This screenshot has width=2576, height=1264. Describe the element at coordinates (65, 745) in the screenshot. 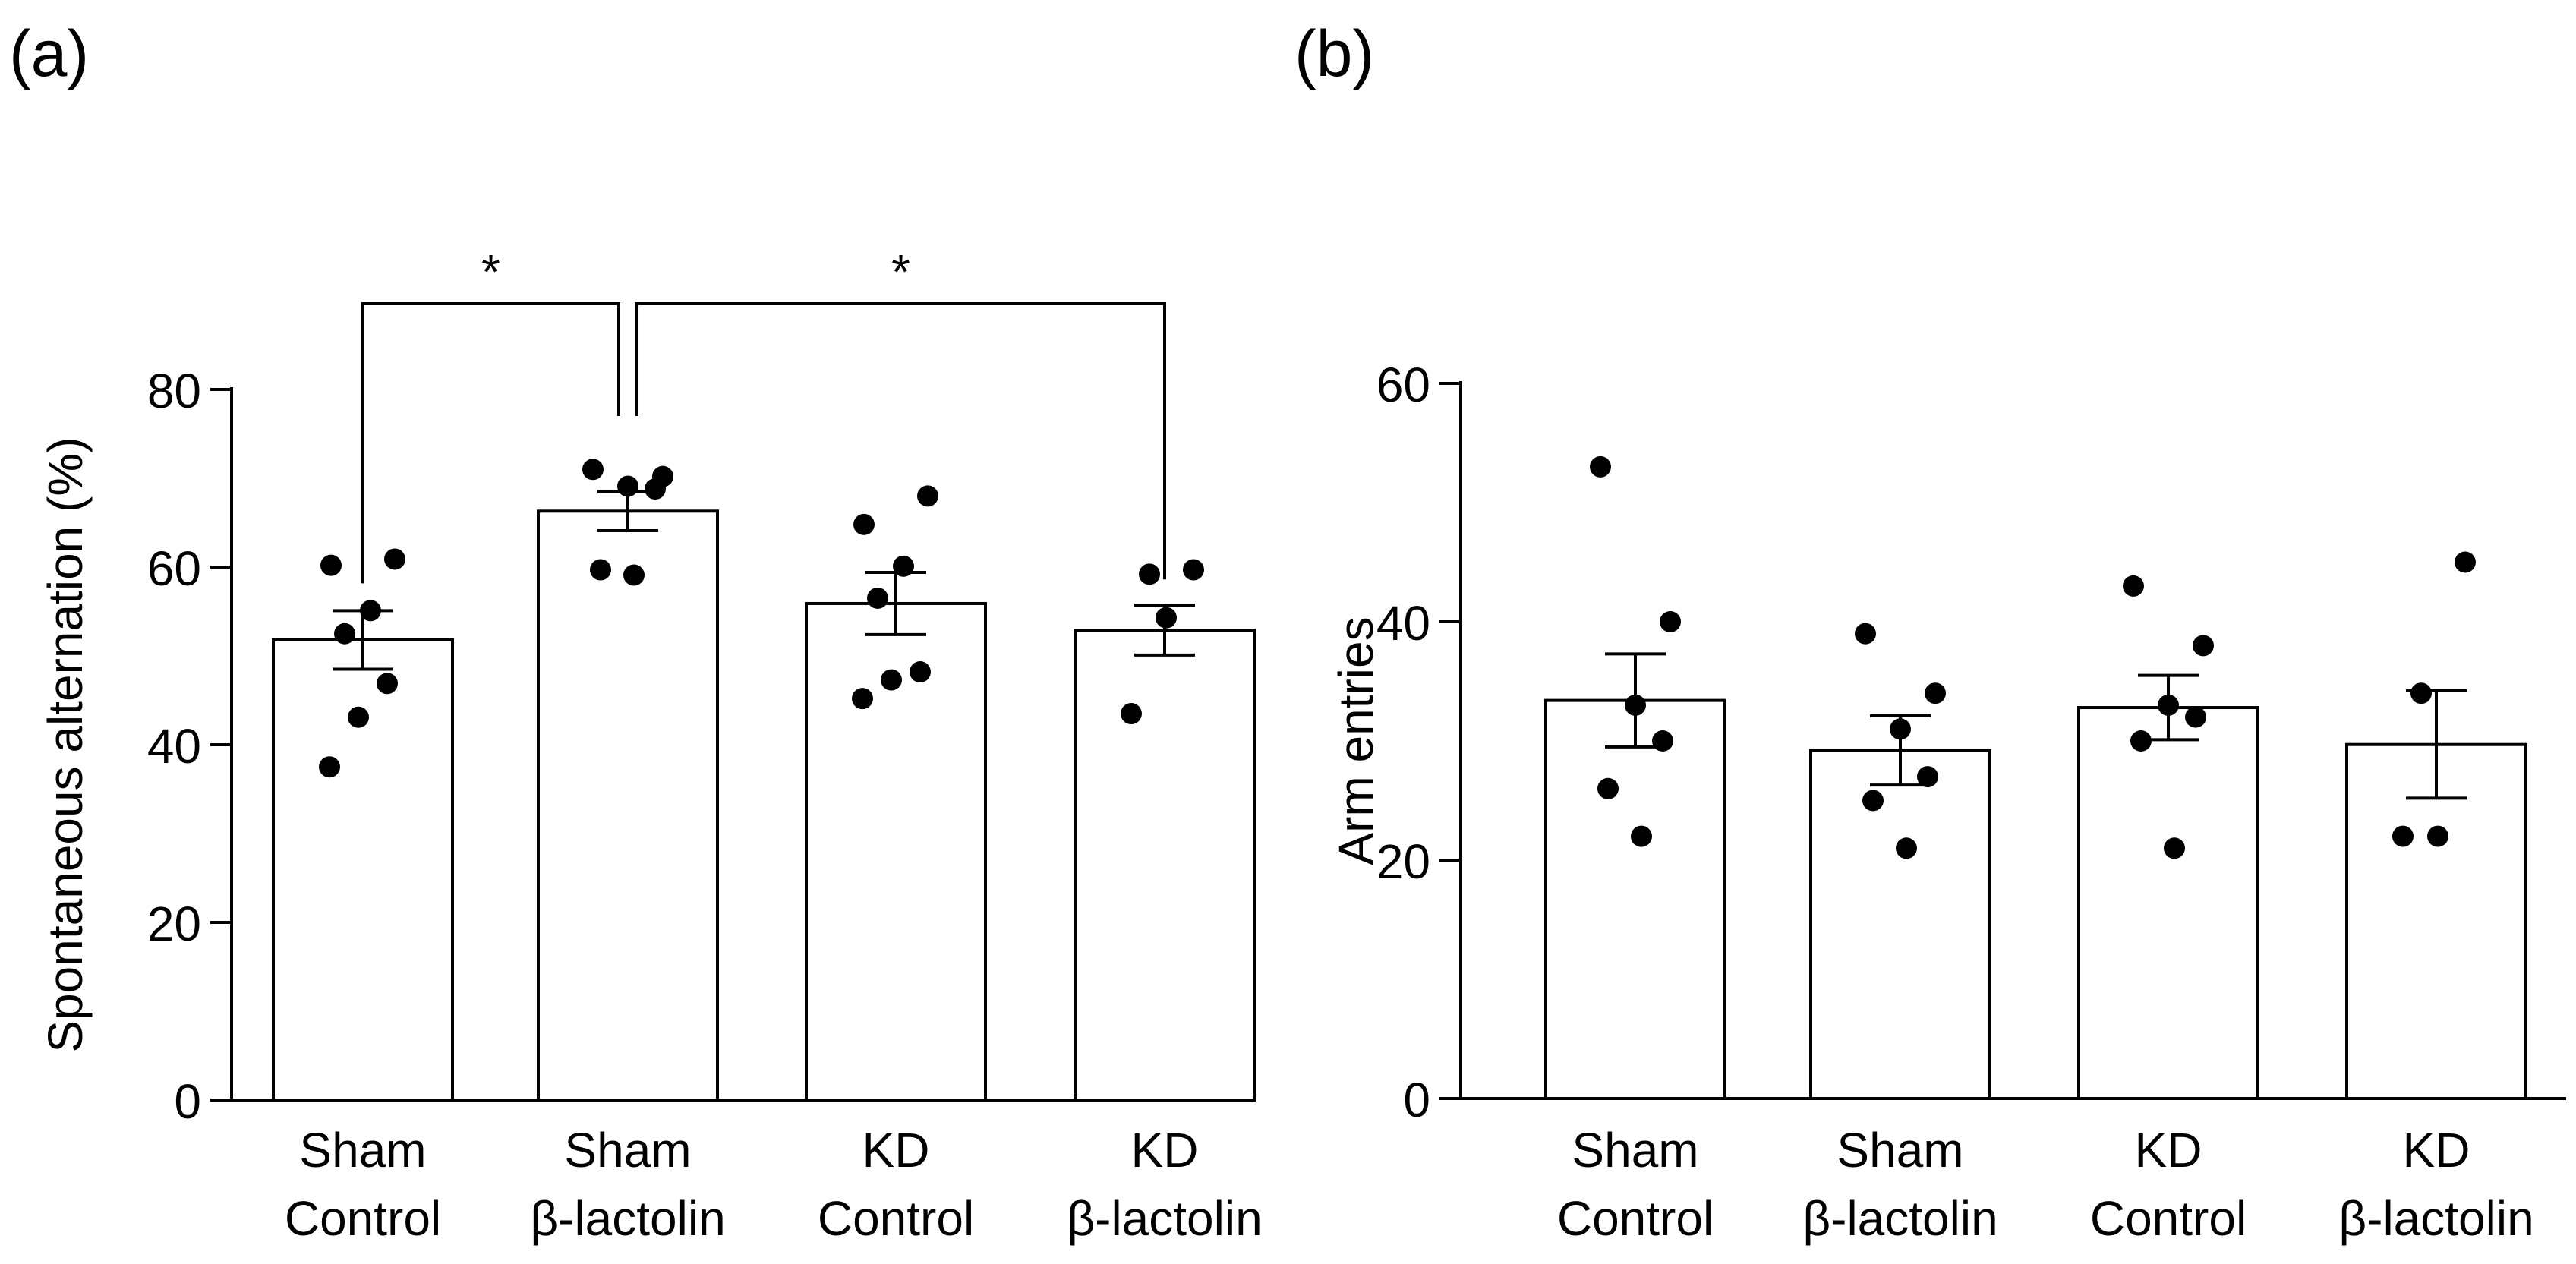

I see `y-axis-title: Spontaneous alternation (%)` at that location.